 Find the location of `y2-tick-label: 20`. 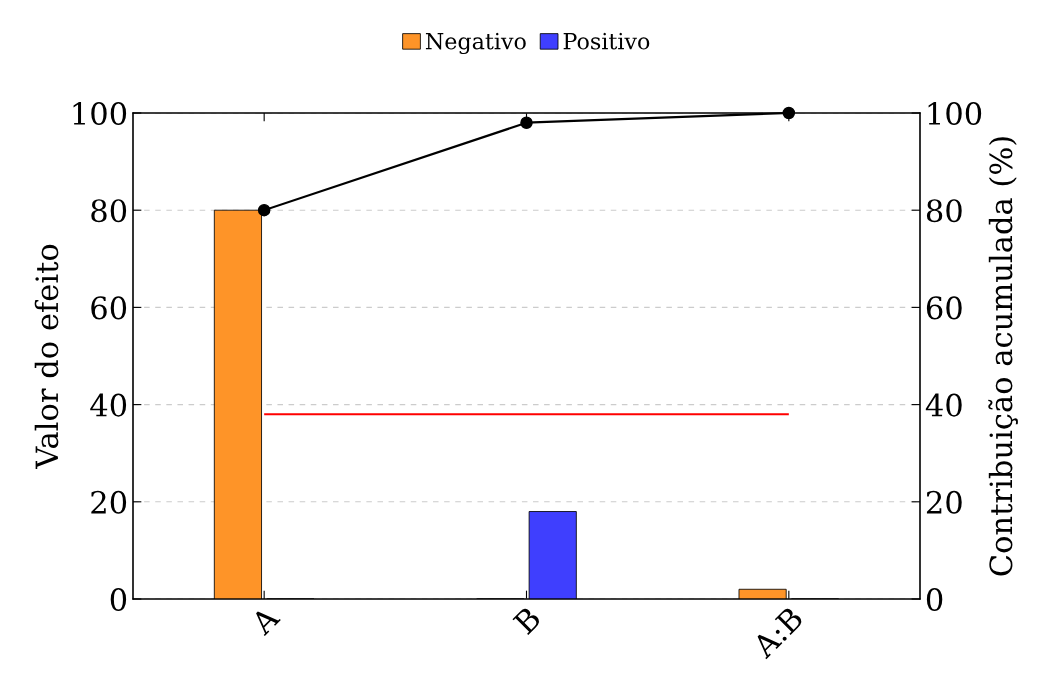

y2-tick-label: 20 is located at coordinates (944, 502).